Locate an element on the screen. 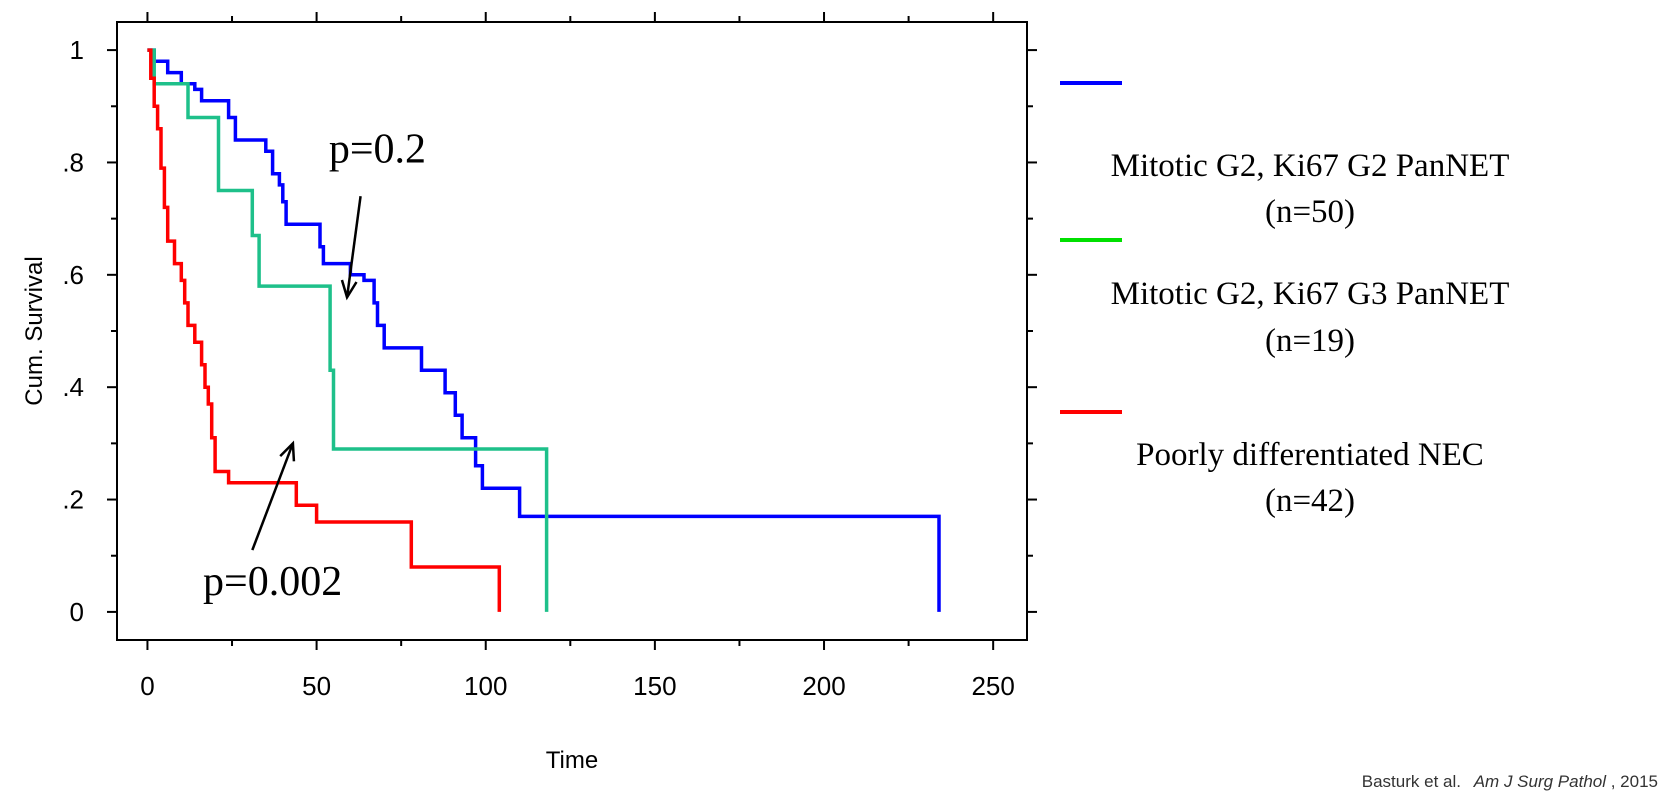 Image resolution: width=1662 pixels, height=793 pixels. y-tick-label: .4 is located at coordinates (73, 387).